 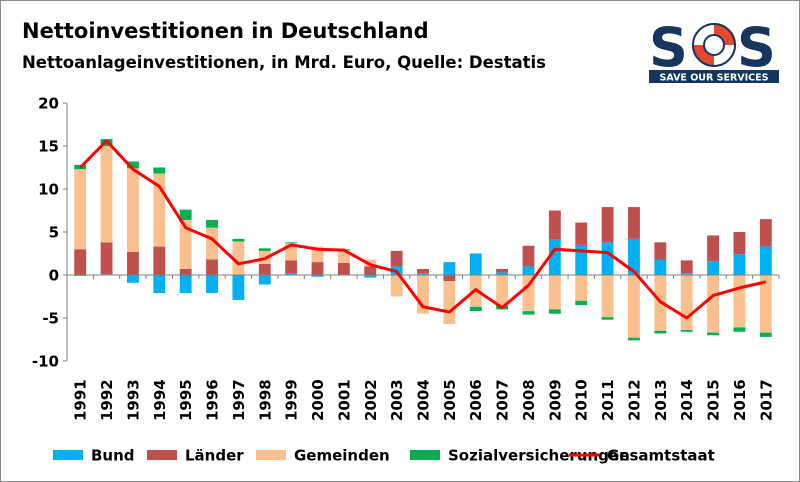 What do you see at coordinates (607, 296) in the screenshot?
I see `bar-gemeinden-2011` at bounding box center [607, 296].